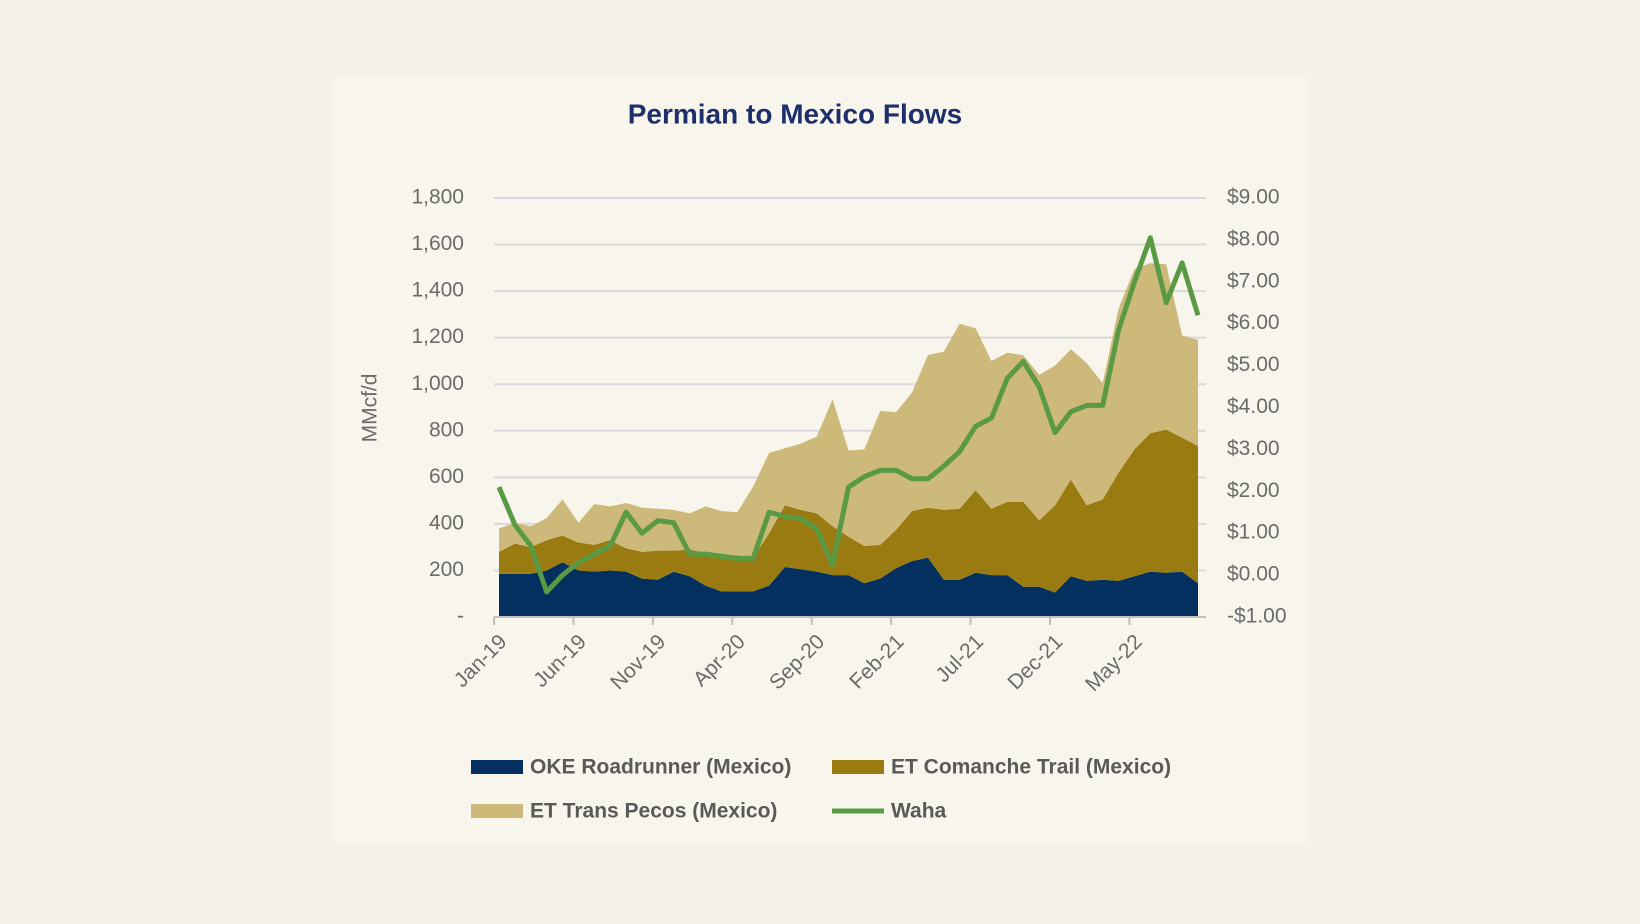 The height and width of the screenshot is (924, 1640). What do you see at coordinates (1253, 197) in the screenshot?
I see `y2-tick-label: $9.00` at bounding box center [1253, 197].